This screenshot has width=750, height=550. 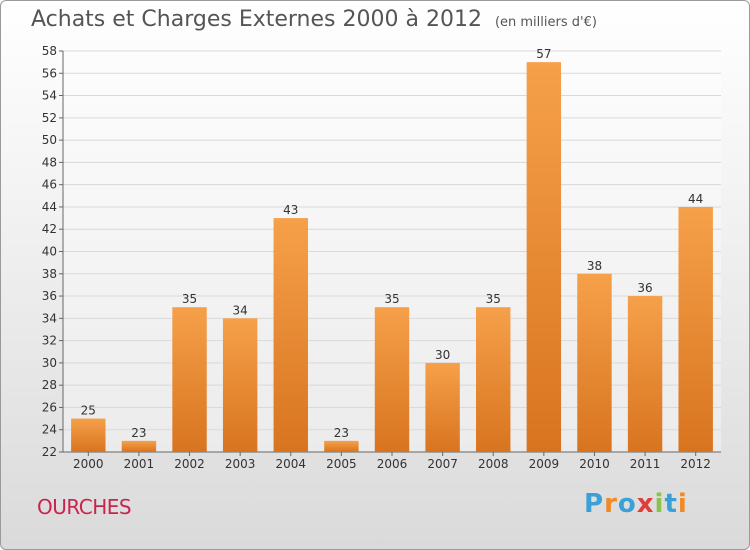 I want to click on logo-letter: P, so click(x=594, y=504).